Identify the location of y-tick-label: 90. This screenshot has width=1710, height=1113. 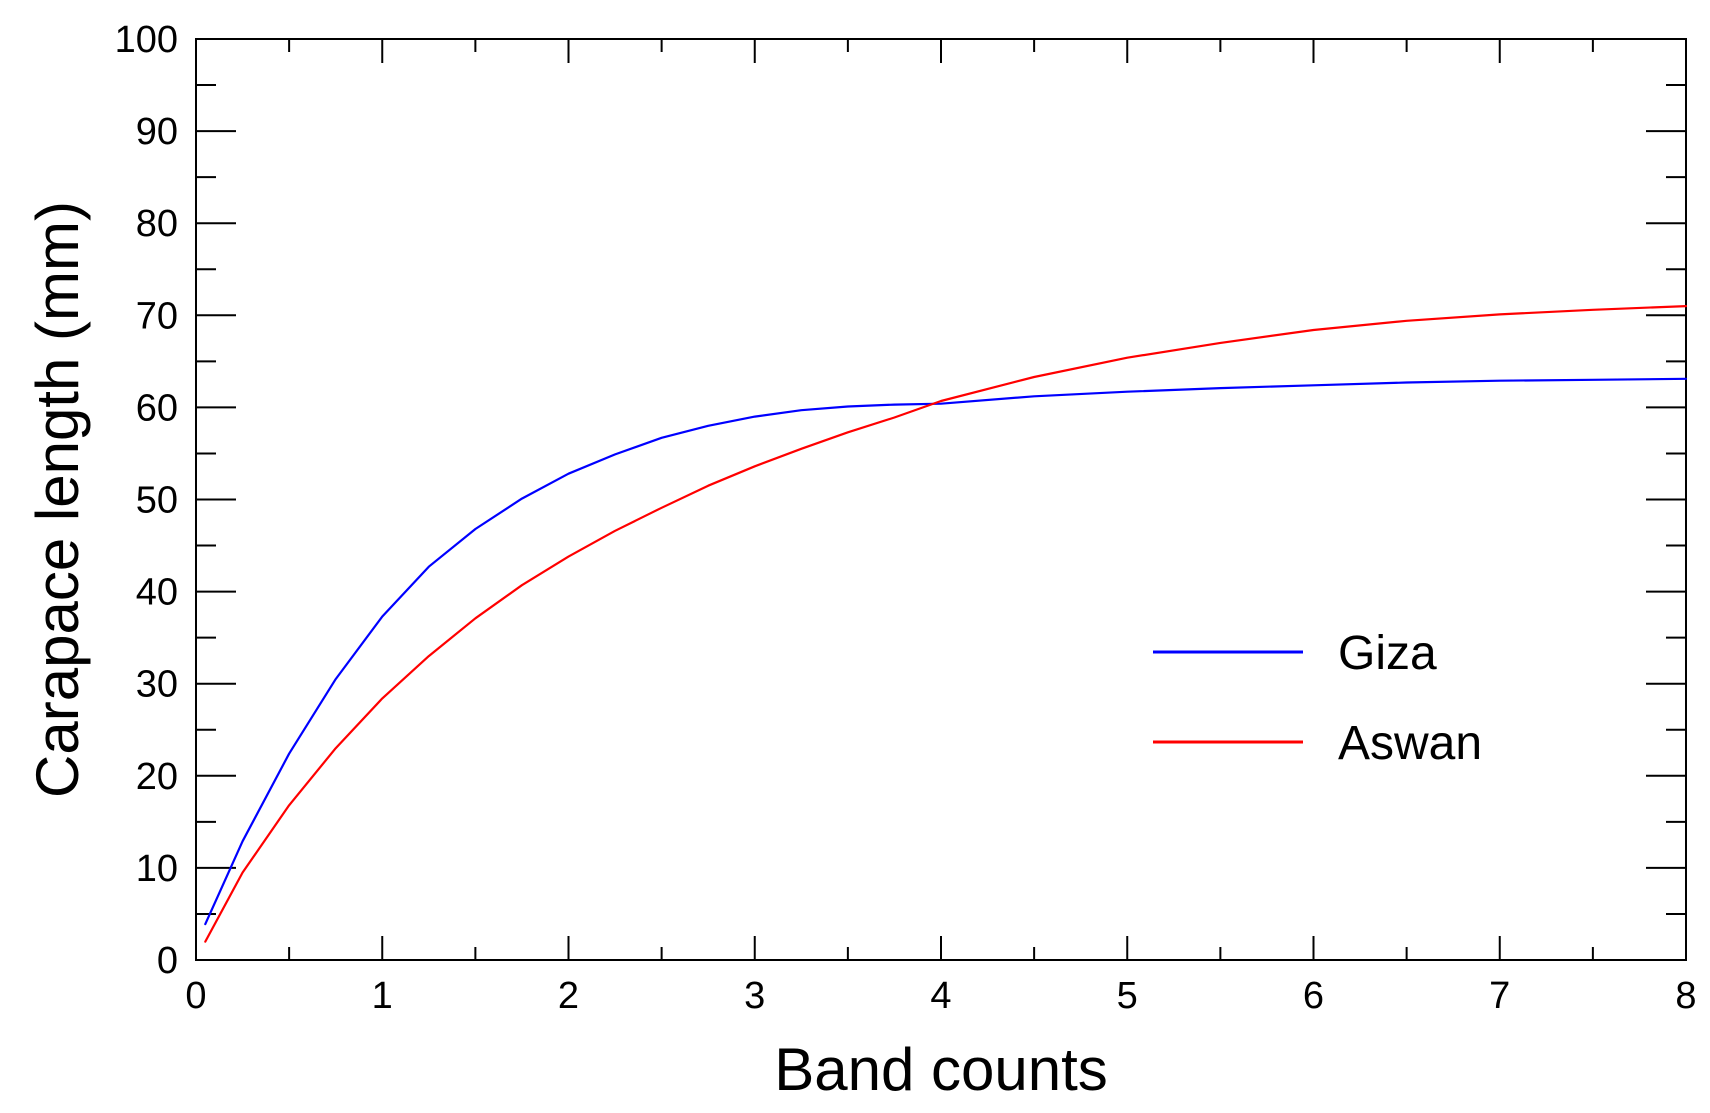
(157, 132).